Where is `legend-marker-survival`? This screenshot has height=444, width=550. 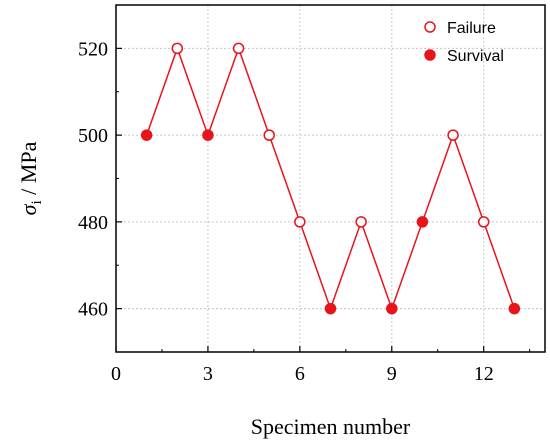
legend-marker-survival is located at coordinates (430, 55).